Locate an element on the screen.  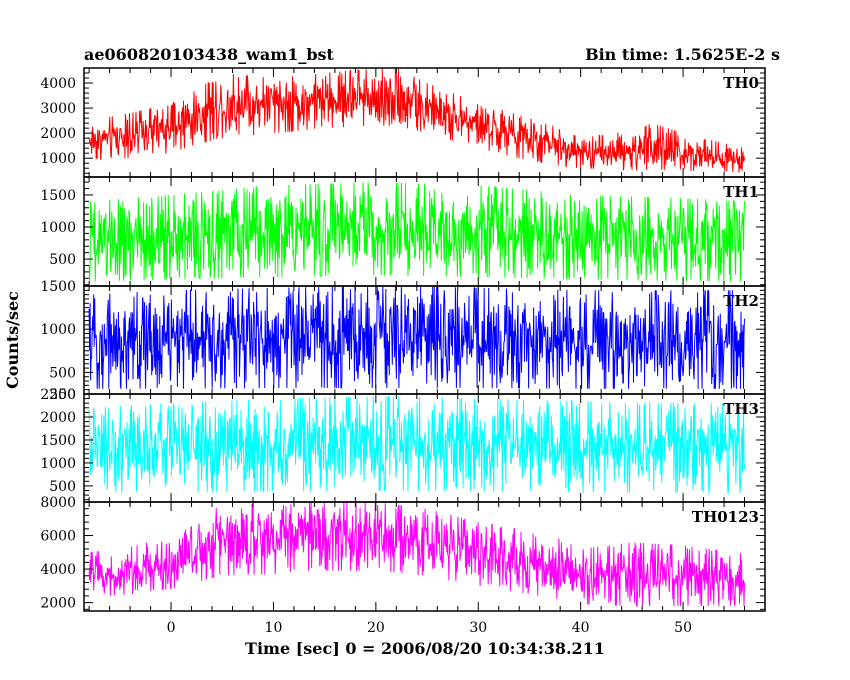
panel-th0123: 2000 4000 6000 8000 TH0123 is located at coordinates (403, 553).